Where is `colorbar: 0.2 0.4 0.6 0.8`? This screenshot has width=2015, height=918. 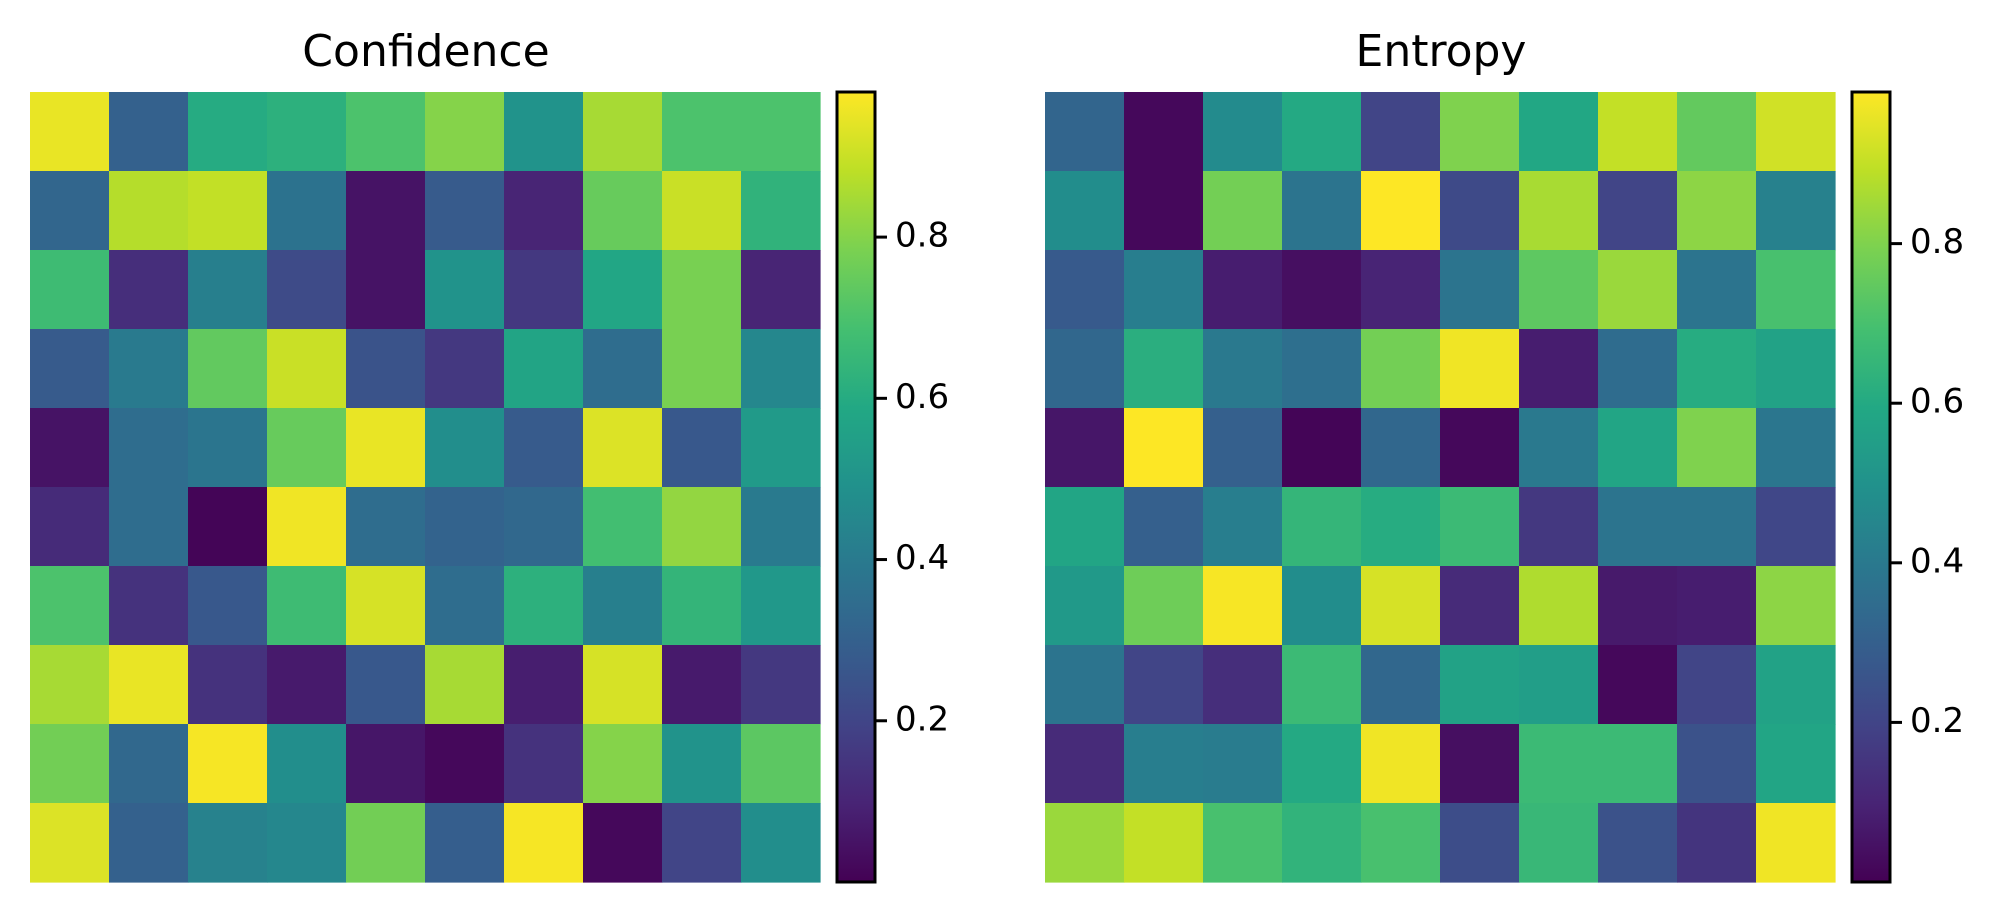 colorbar: 0.2 0.4 0.6 0.8 is located at coordinates (892, 487).